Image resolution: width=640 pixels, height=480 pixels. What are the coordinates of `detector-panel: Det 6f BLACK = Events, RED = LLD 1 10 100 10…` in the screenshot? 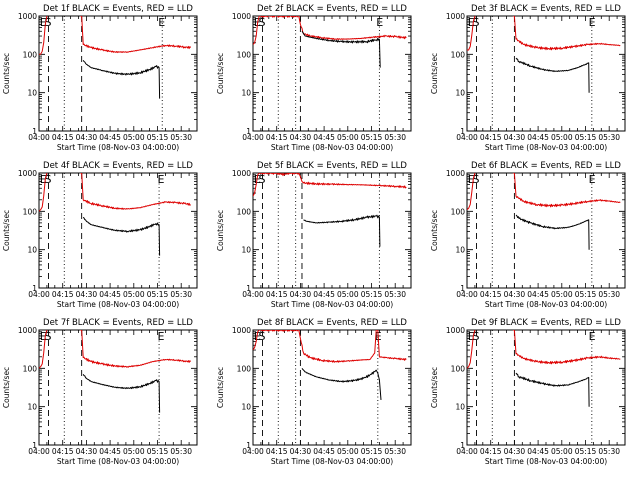 It's located at (528, 235).